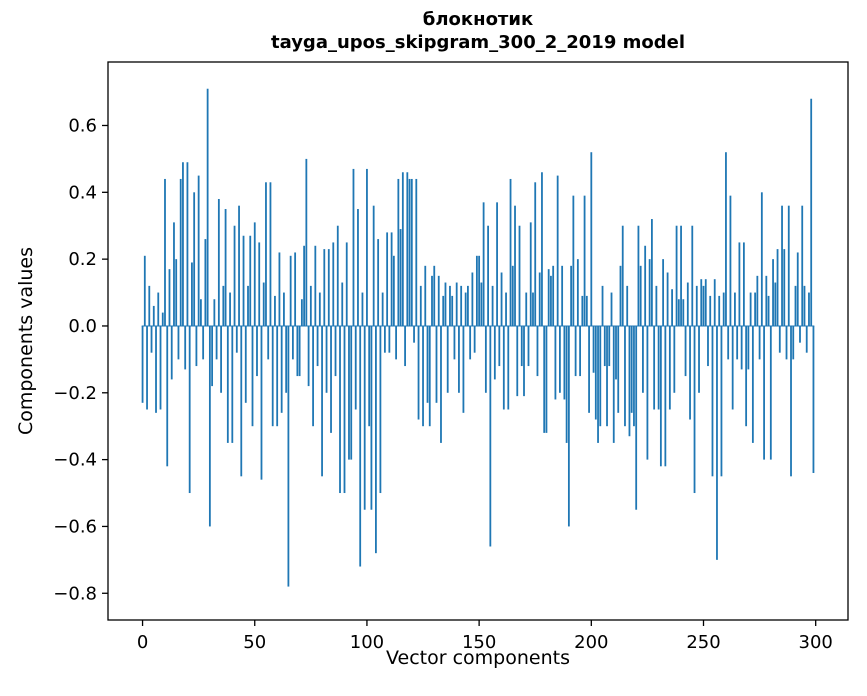 This screenshot has height=696, width=867. Describe the element at coordinates (26, 341) in the screenshot. I see `y-axis-label: Components values` at that location.